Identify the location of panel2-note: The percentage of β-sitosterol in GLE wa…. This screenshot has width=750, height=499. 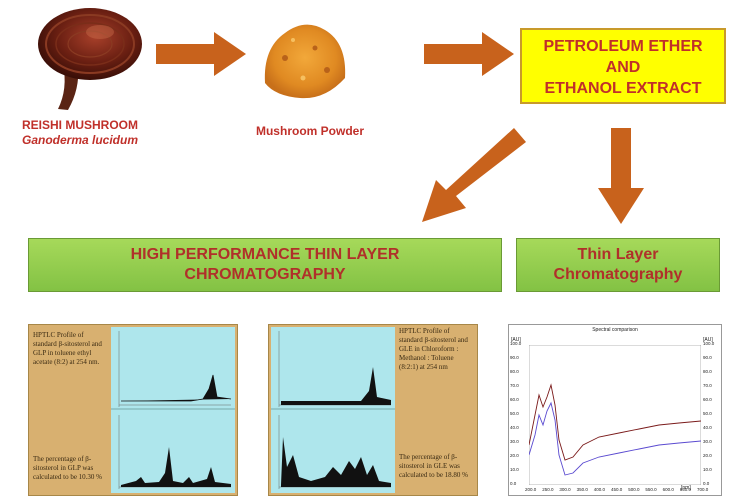
(434, 466).